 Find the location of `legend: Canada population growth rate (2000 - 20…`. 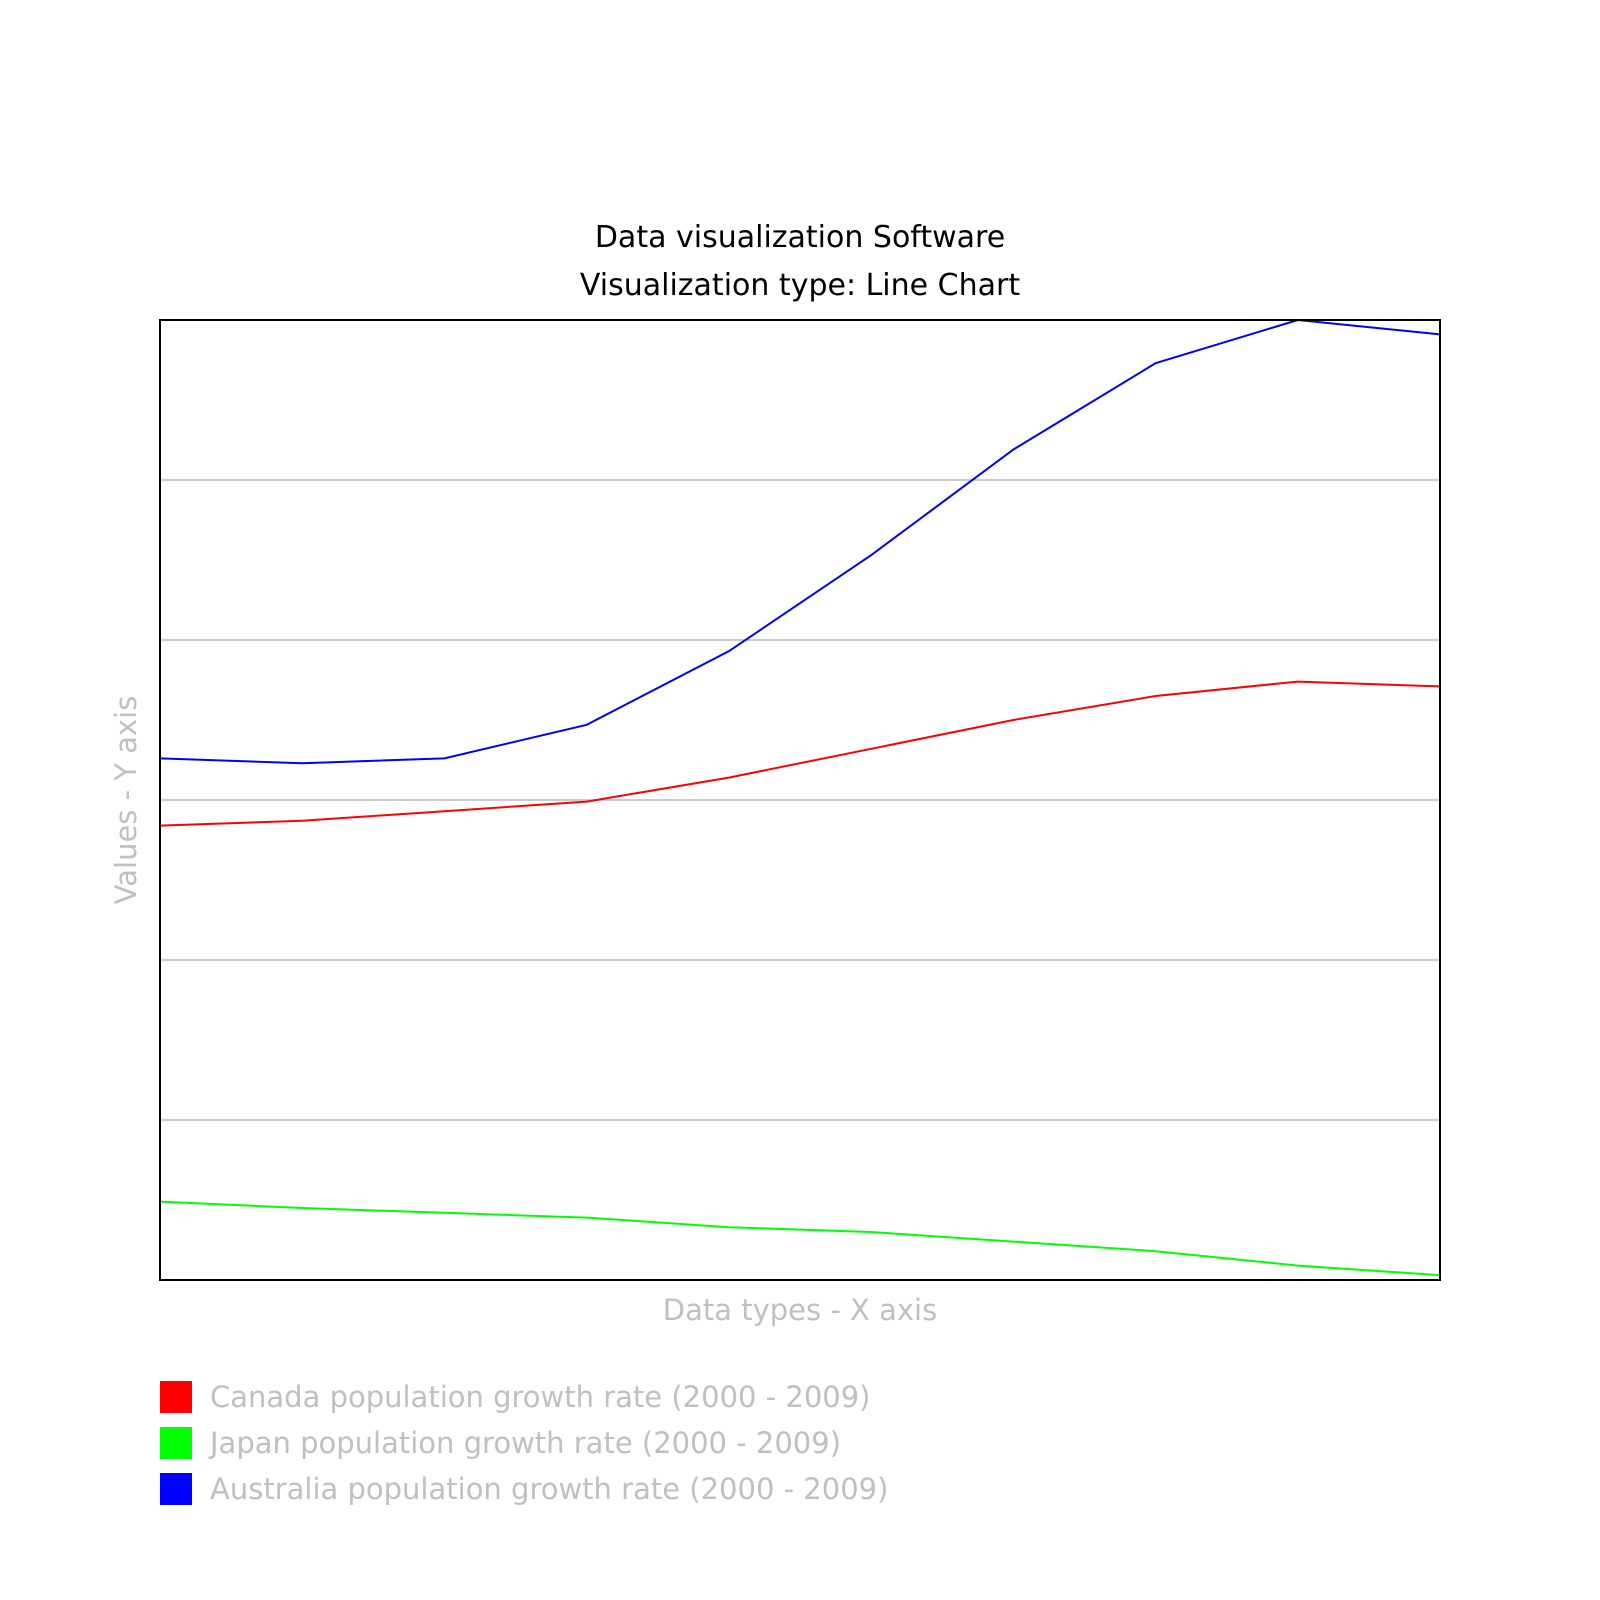

legend: Canada population growth rate (2000 - 20… is located at coordinates (524, 1443).